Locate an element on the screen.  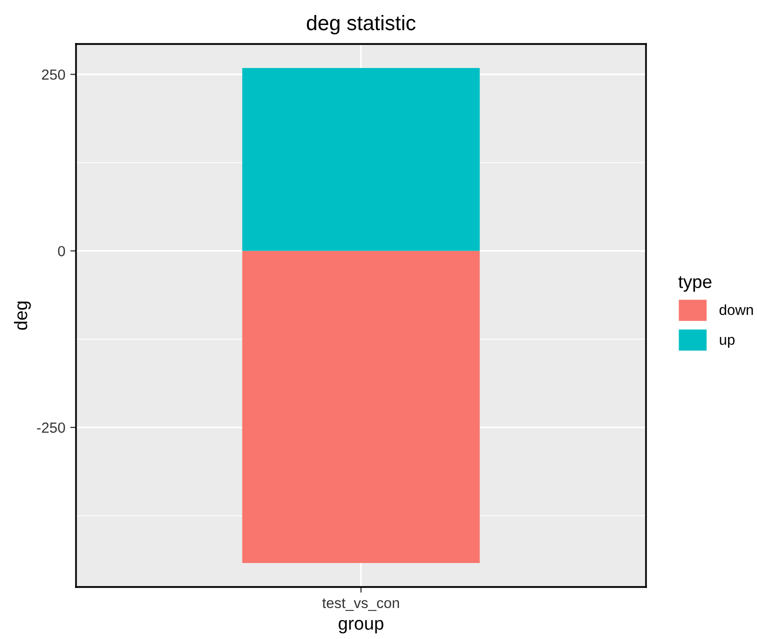
legend-title: type is located at coordinates (695, 284).